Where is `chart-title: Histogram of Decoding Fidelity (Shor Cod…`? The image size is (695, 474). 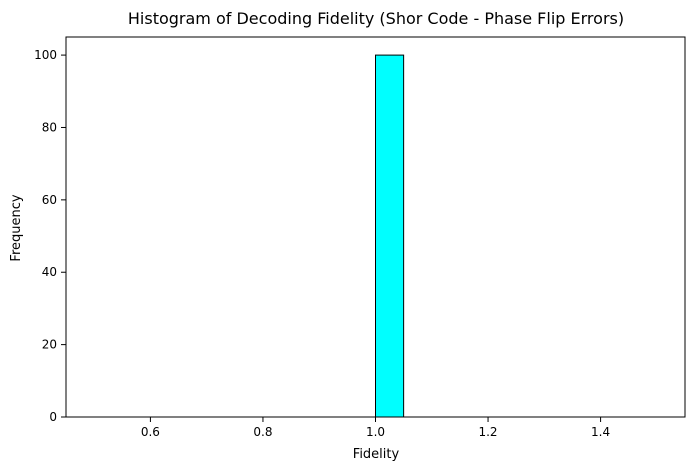 chart-title: Histogram of Decoding Fidelity (Shor Cod… is located at coordinates (376, 18).